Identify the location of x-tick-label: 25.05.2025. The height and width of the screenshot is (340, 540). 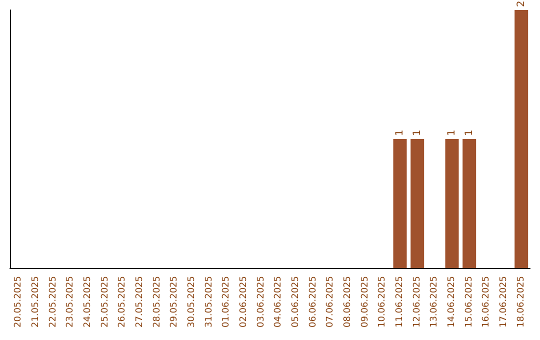
(105, 302).